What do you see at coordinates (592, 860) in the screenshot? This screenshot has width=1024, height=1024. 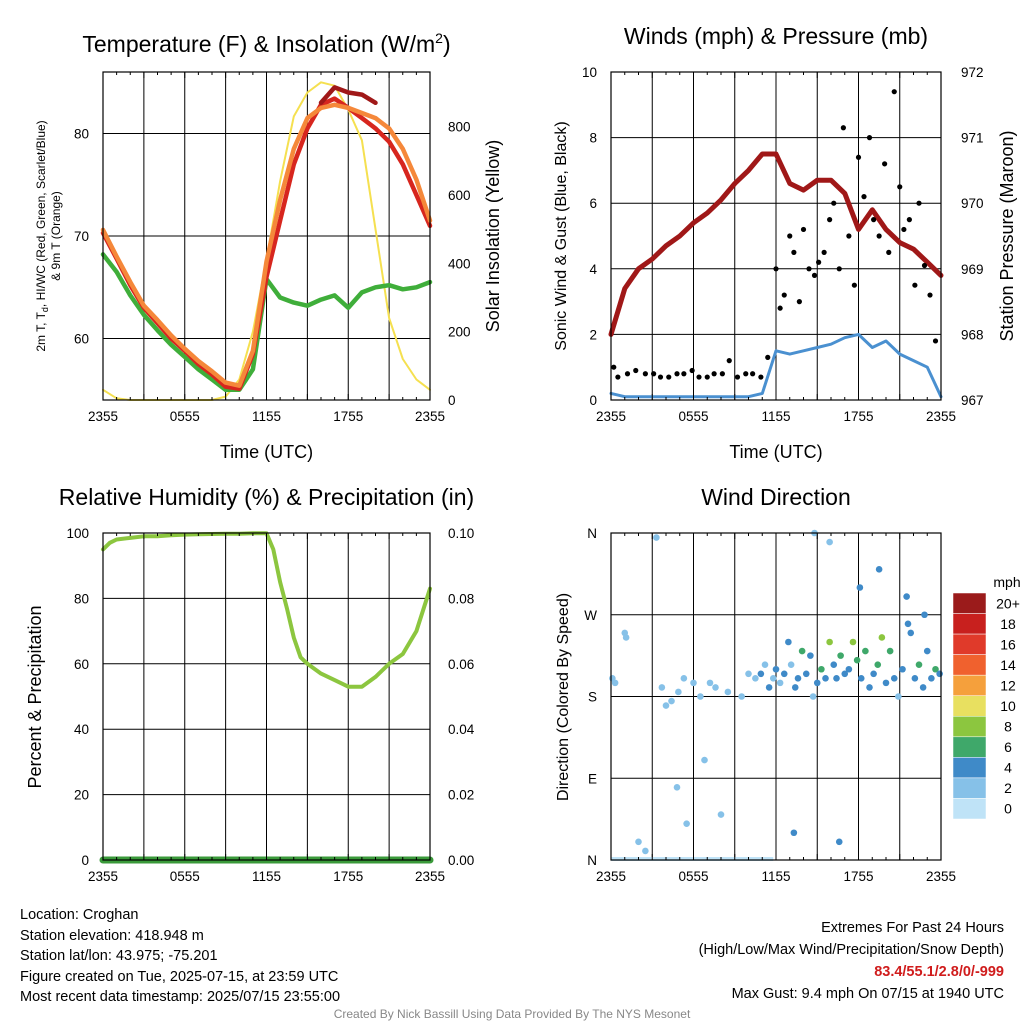 I see `panel3-y-tick-label: N` at bounding box center [592, 860].